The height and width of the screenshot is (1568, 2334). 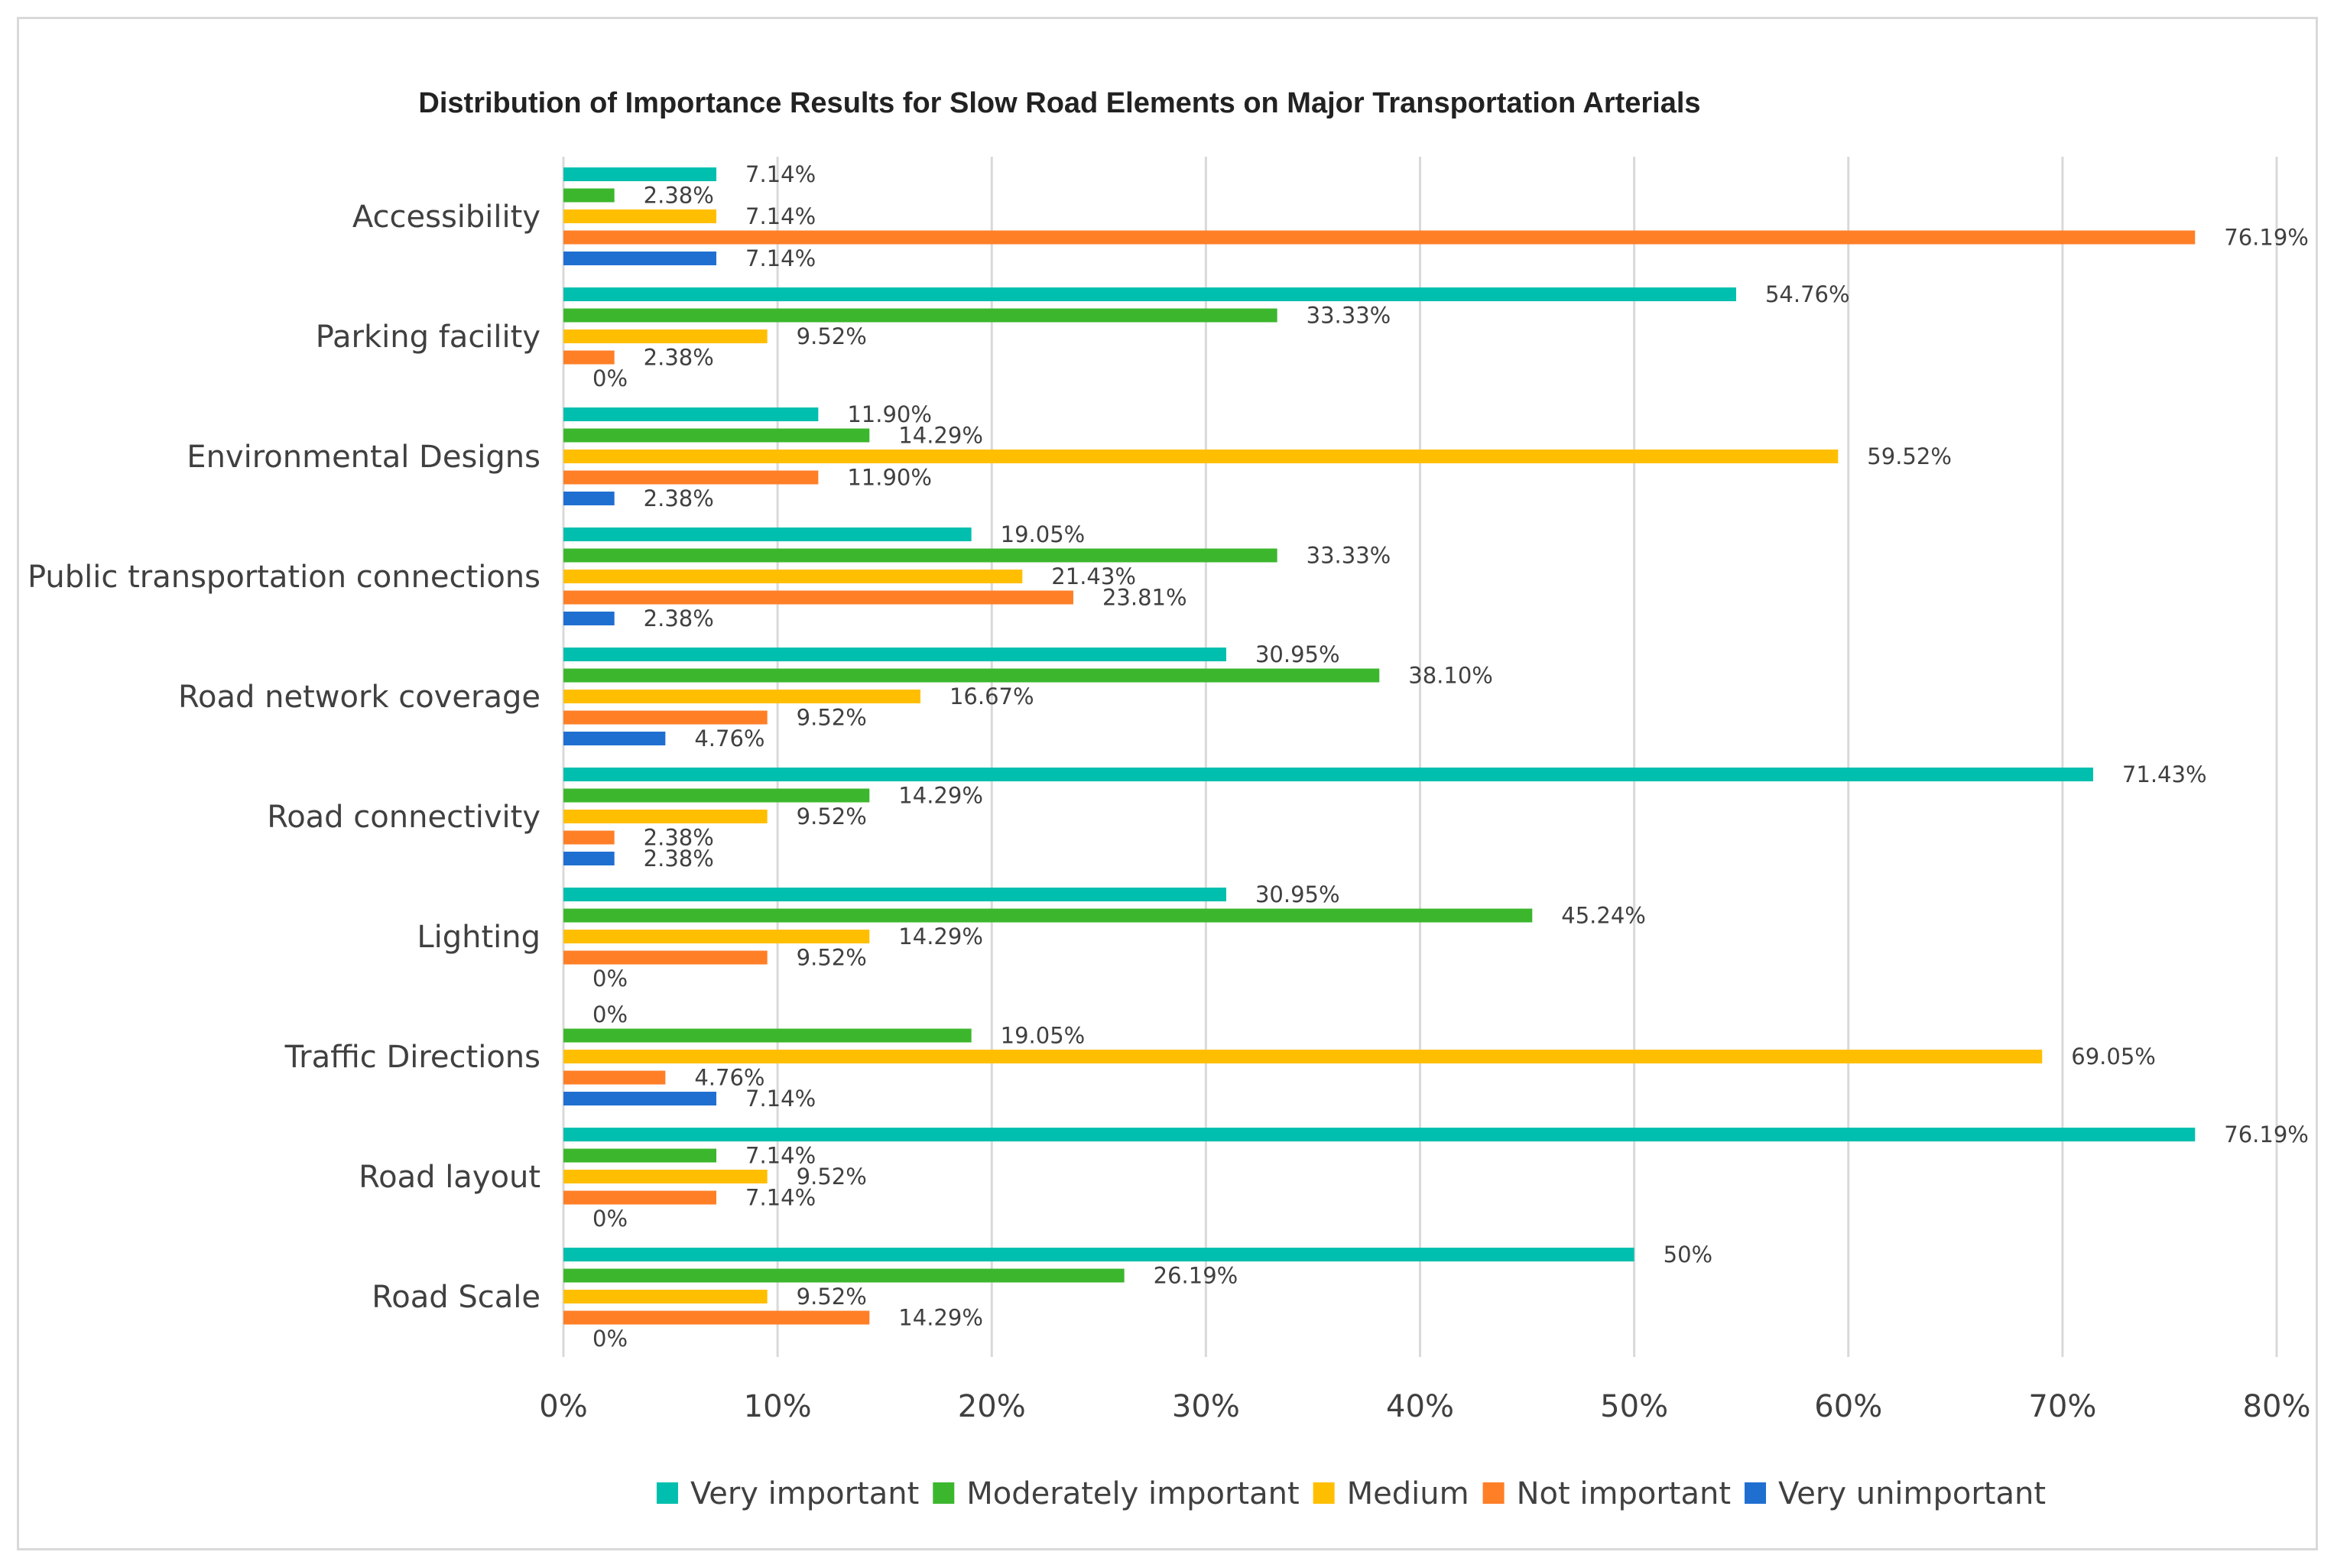 I want to click on bar-very-unimportant-public-transportation-connections, so click(x=589, y=618).